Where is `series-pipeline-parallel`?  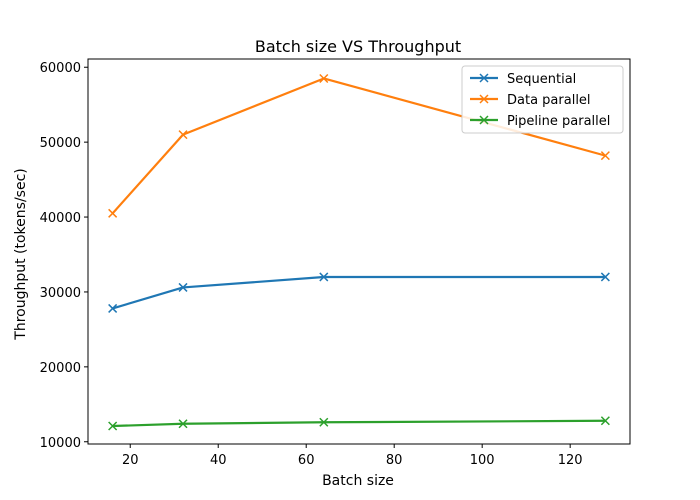
series-pipeline-parallel is located at coordinates (359, 423).